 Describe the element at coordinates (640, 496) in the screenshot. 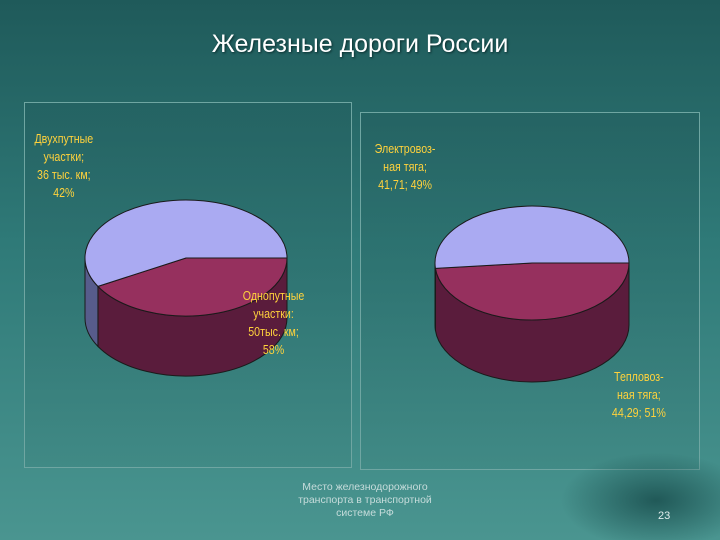

I see `decorative-blot` at that location.